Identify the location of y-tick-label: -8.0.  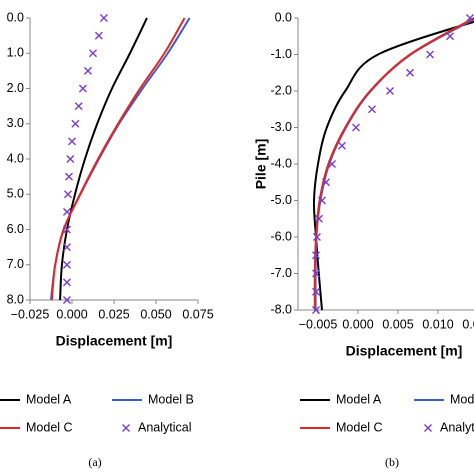
(281, 309).